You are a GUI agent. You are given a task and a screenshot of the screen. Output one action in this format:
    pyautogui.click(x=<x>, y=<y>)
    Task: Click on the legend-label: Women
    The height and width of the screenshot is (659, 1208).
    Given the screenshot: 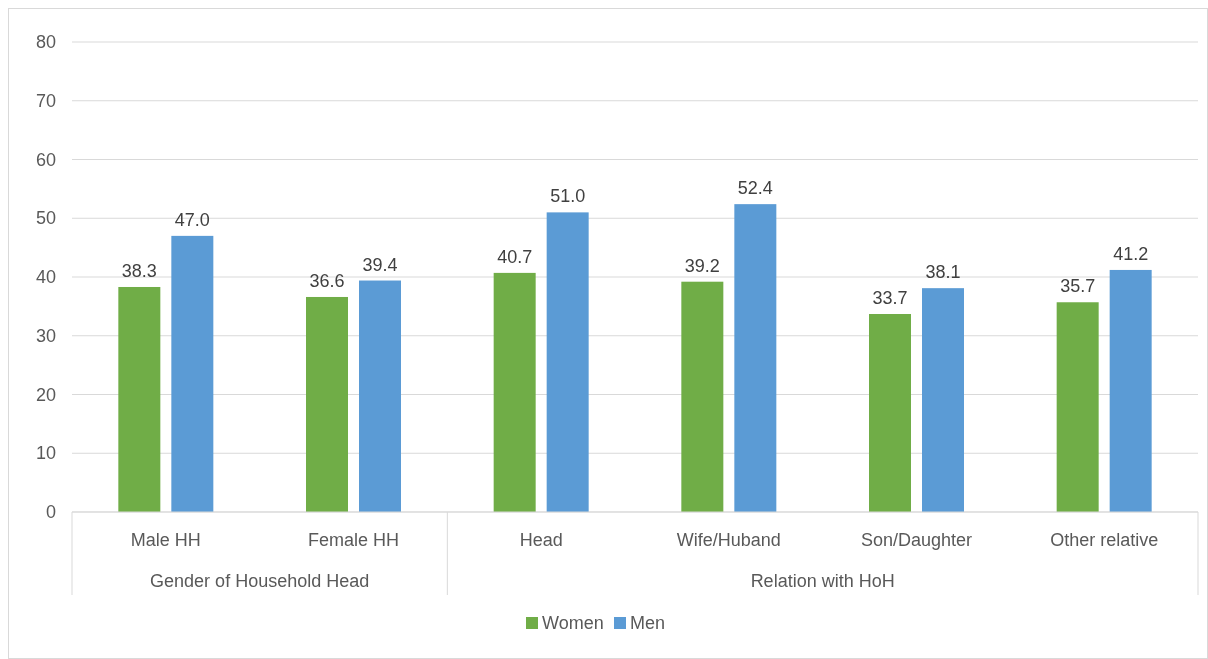 What is the action you would take?
    pyautogui.click(x=573, y=623)
    